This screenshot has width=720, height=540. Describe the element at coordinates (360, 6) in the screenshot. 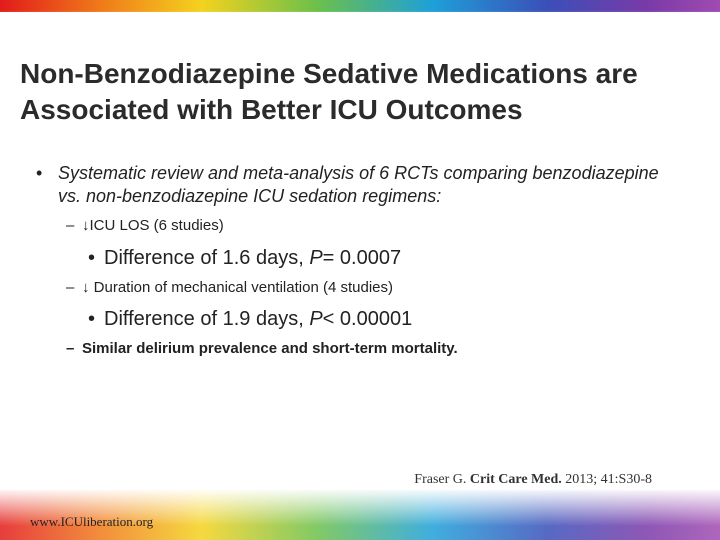

I see `top-rainbow-bar` at that location.